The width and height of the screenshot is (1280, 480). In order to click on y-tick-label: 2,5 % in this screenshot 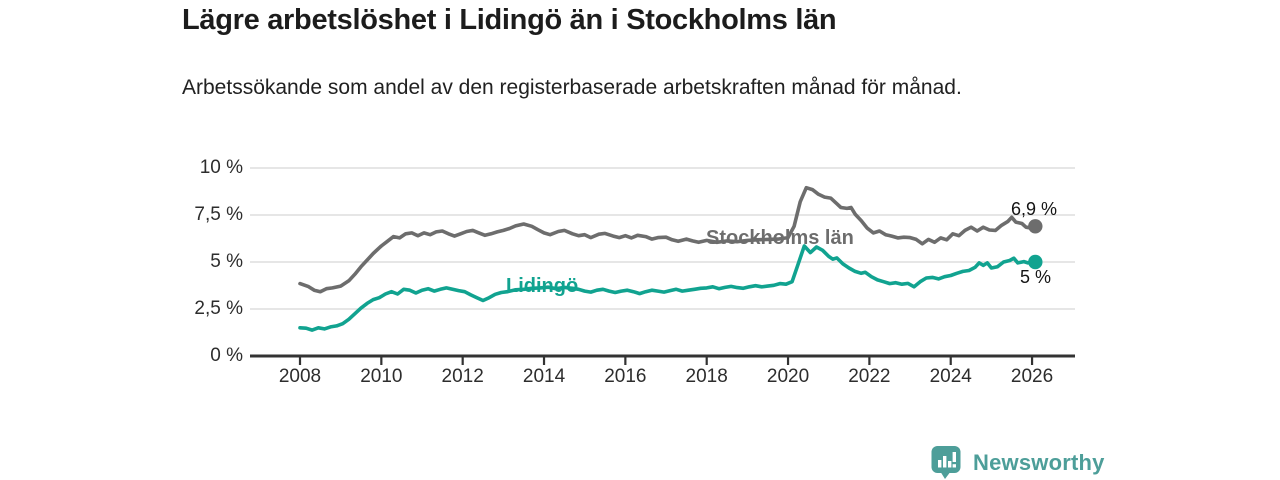, I will do `click(218, 308)`.